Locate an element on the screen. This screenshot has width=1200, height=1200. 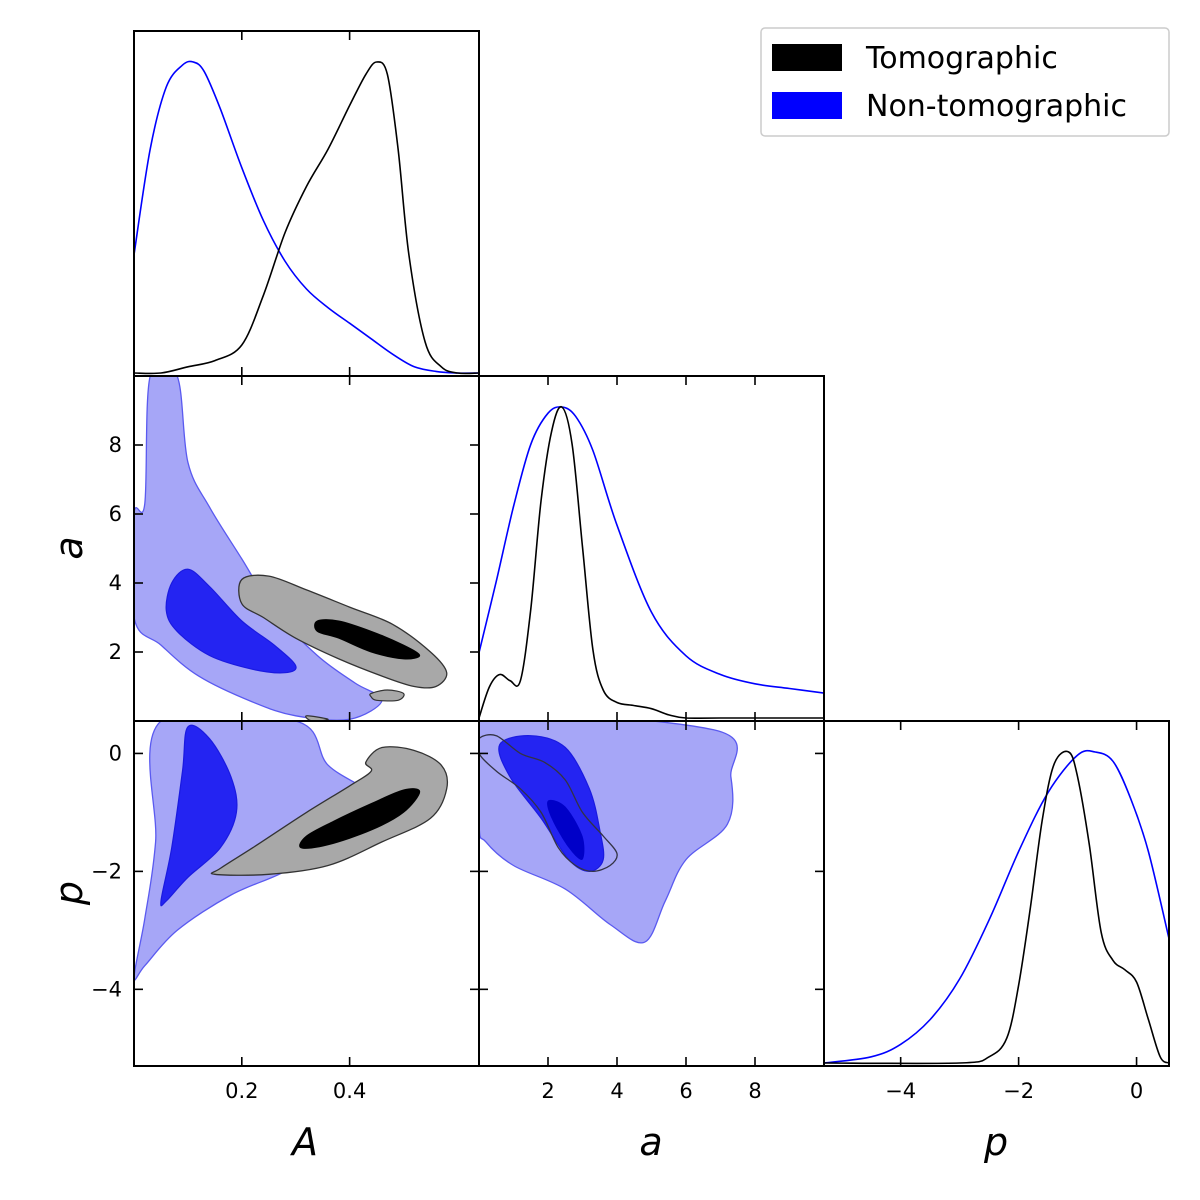
x-tick-label: 0 is located at coordinates (1136, 1091).